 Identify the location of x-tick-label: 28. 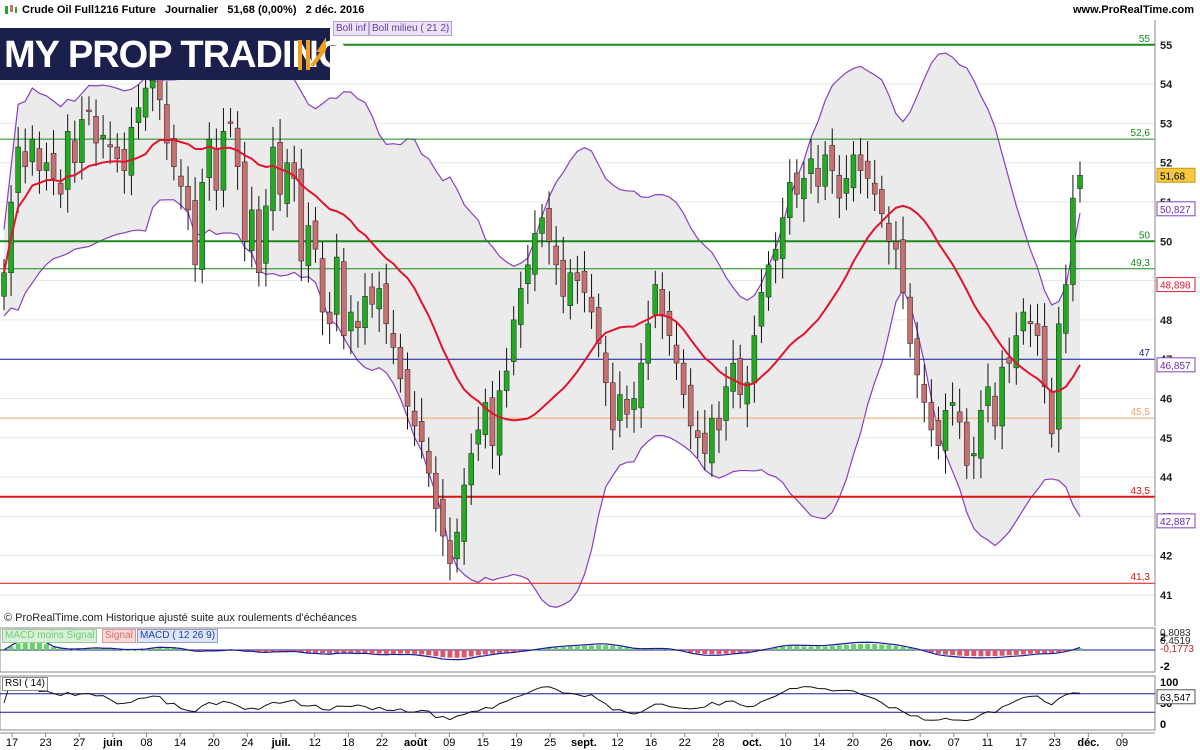
(718, 743).